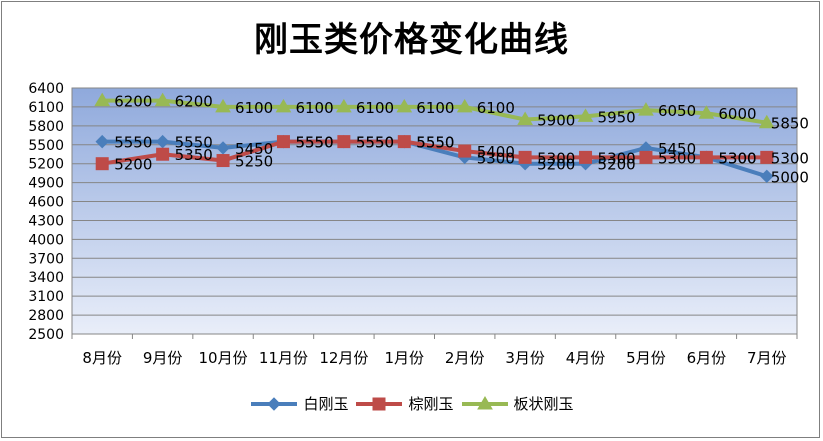 The width and height of the screenshot is (823, 441). What do you see at coordinates (617, 117) in the screenshot?
I see `data-label: 5950` at bounding box center [617, 117].